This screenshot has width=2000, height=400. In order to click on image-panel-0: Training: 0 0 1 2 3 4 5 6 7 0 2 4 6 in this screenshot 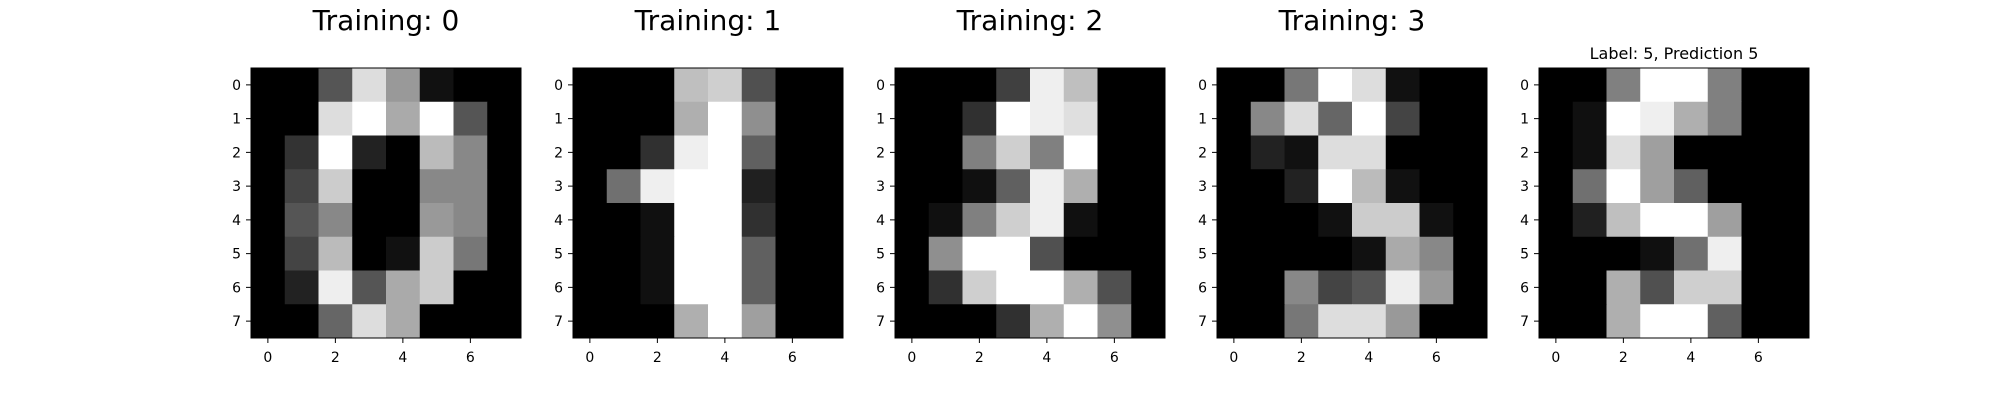, I will do `click(377, 185)`.